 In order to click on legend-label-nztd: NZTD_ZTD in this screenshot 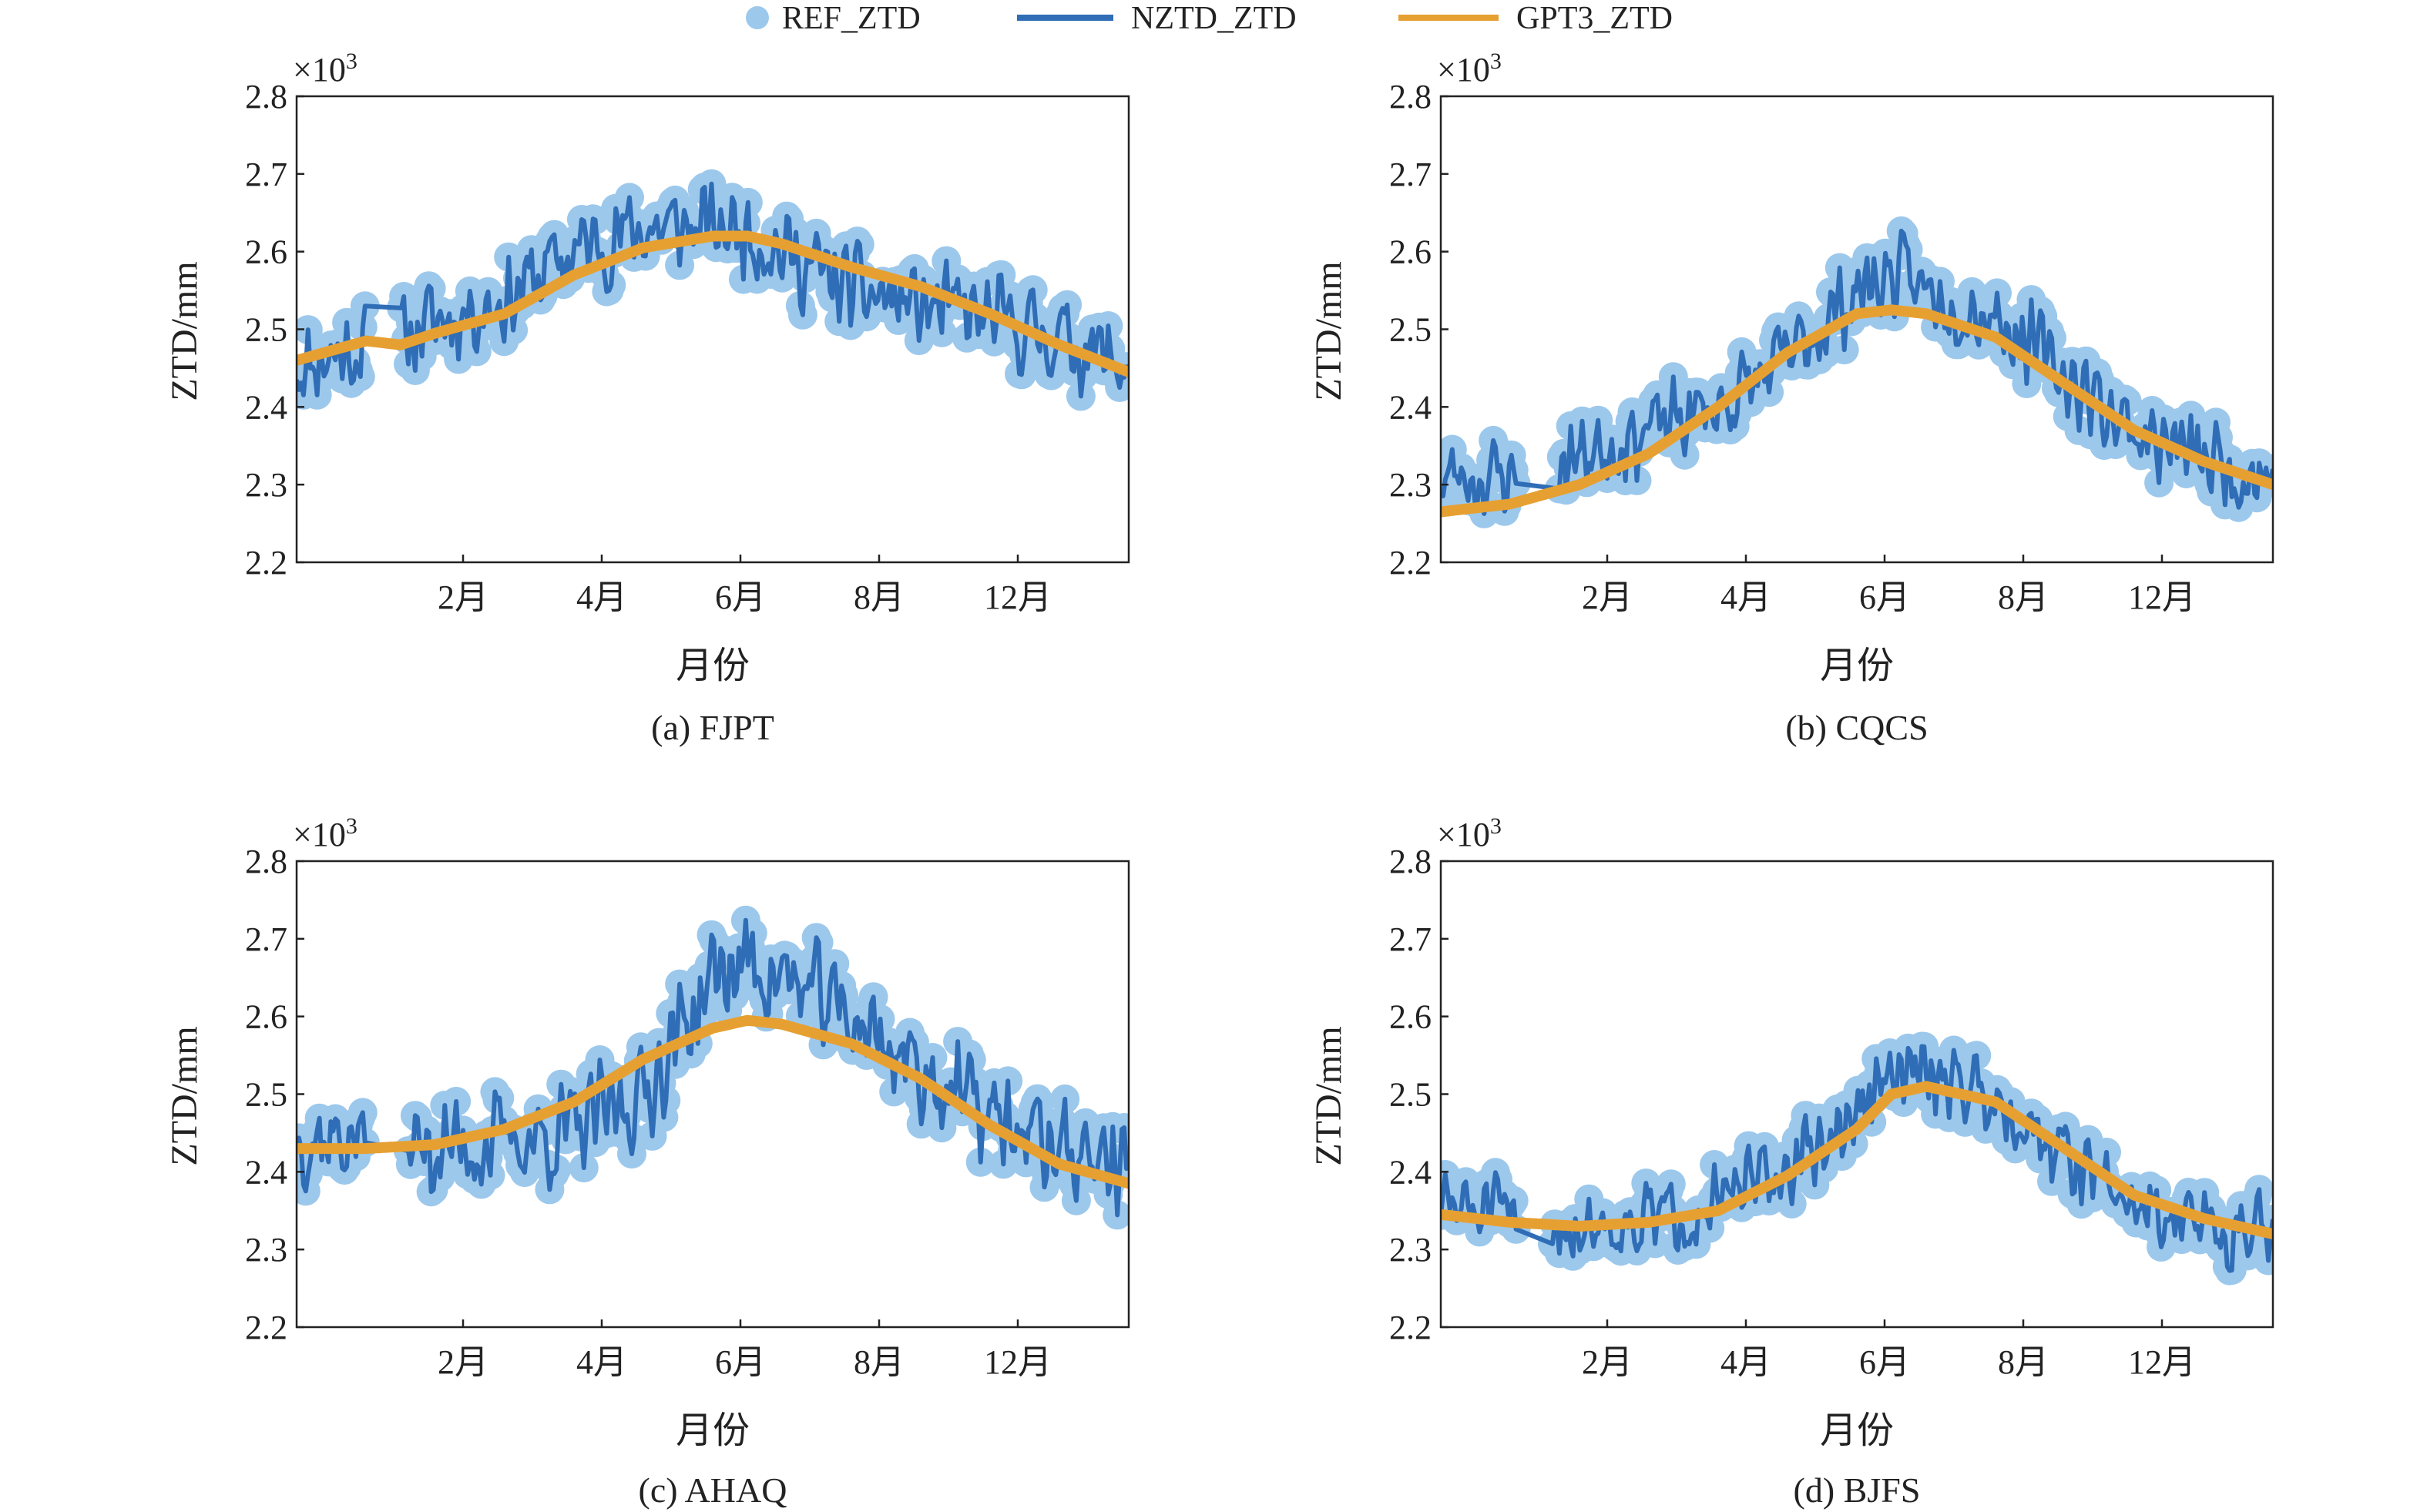, I will do `click(1214, 18)`.